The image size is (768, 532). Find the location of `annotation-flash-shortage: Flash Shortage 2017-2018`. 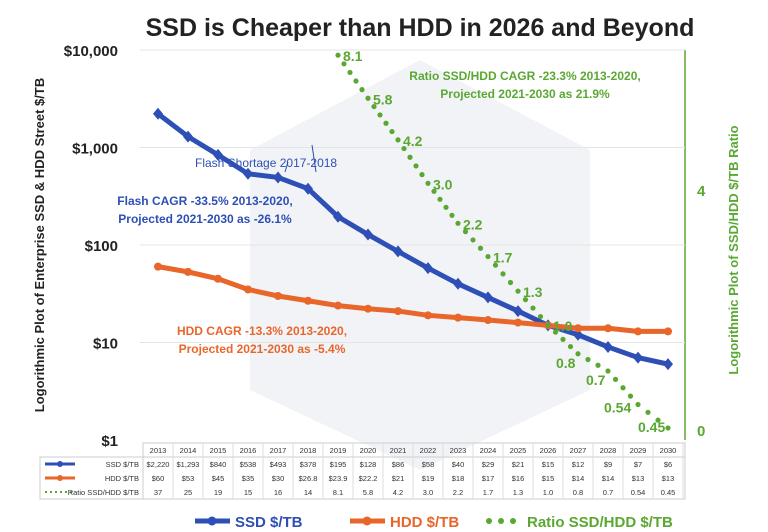

annotation-flash-shortage: Flash Shortage 2017-2018 is located at coordinates (266, 163).